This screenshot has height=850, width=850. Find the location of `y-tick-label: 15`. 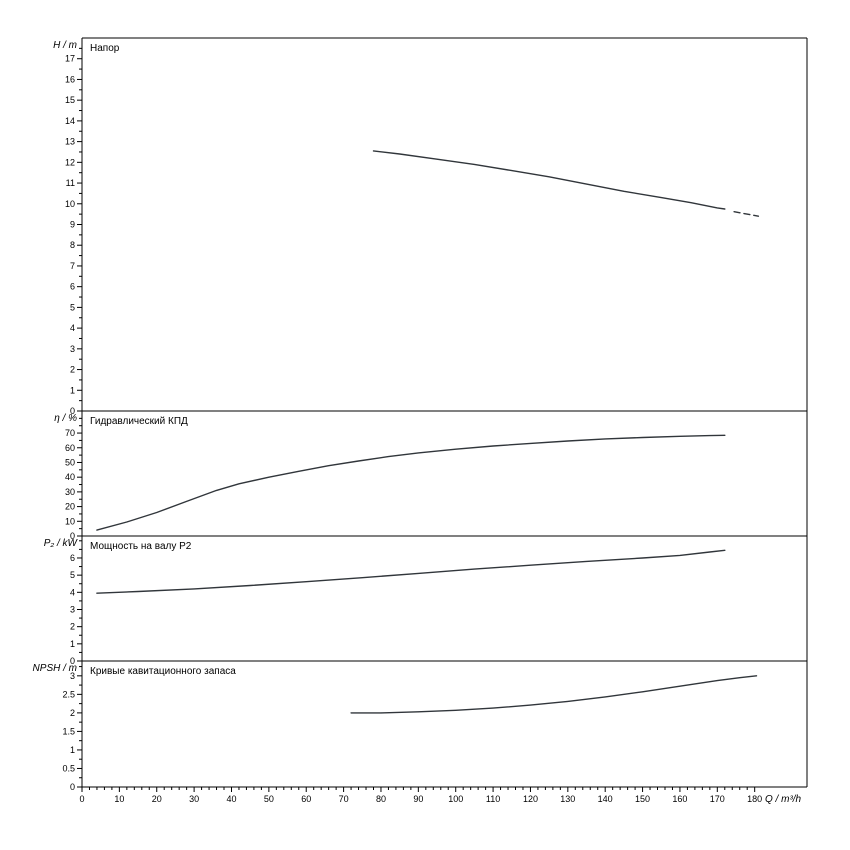

y-tick-label: 15 is located at coordinates (70, 100).